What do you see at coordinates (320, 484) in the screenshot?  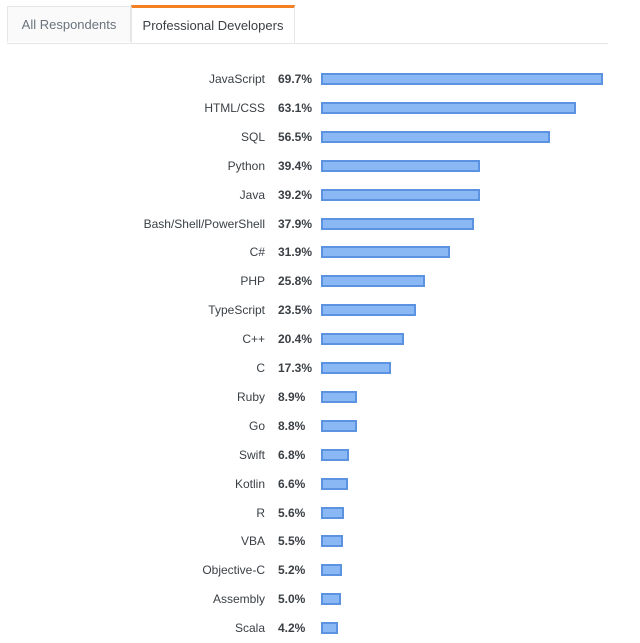 I see `chart-row: Kotlin 6.6%` at bounding box center [320, 484].